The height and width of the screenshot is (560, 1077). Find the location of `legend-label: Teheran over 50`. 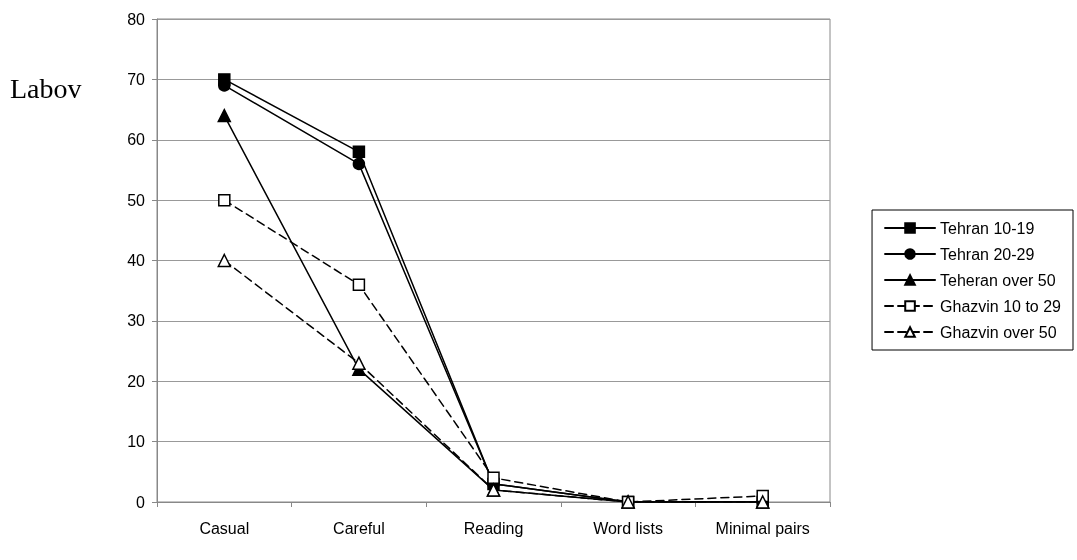

legend-label: Teheran over 50 is located at coordinates (998, 280).